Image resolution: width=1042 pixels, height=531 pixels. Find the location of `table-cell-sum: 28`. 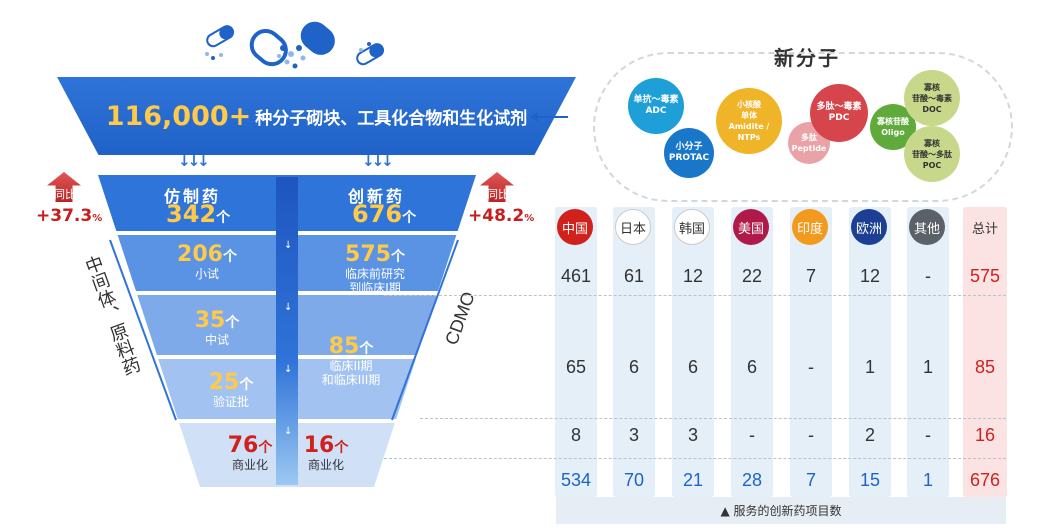

table-cell-sum: 28 is located at coordinates (752, 480).